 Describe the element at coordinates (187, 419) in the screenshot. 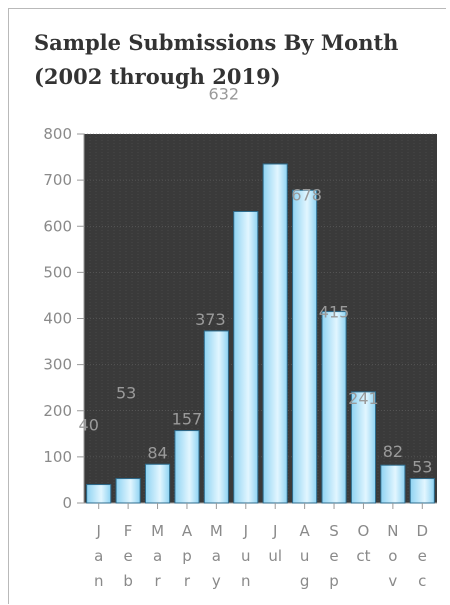

I see `data-label: 157` at that location.